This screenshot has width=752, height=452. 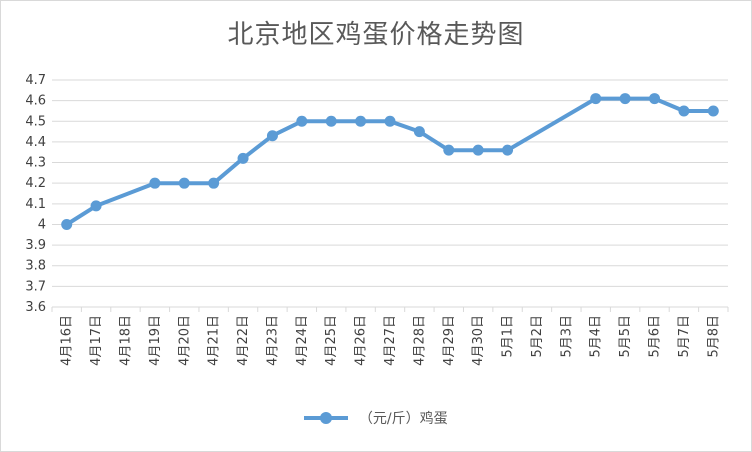 I want to click on x-tick-label: 4月20日, so click(x=184, y=340).